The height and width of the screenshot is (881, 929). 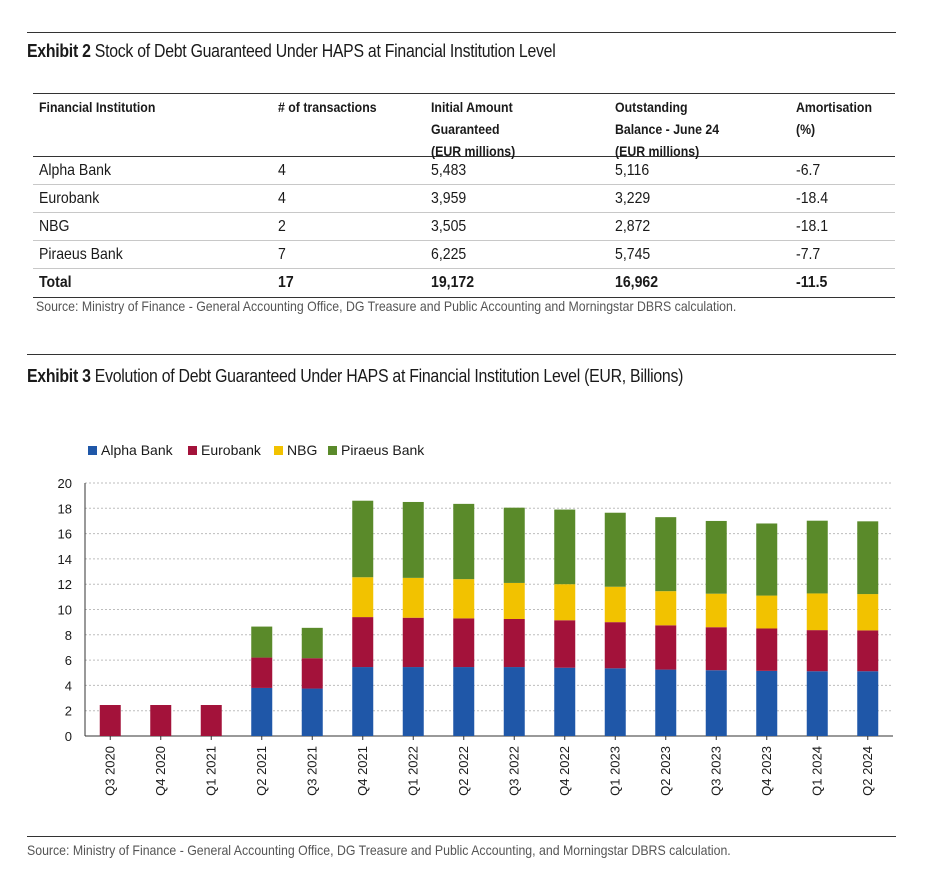 I want to click on cell-institution: Eurobank, so click(x=69, y=198).